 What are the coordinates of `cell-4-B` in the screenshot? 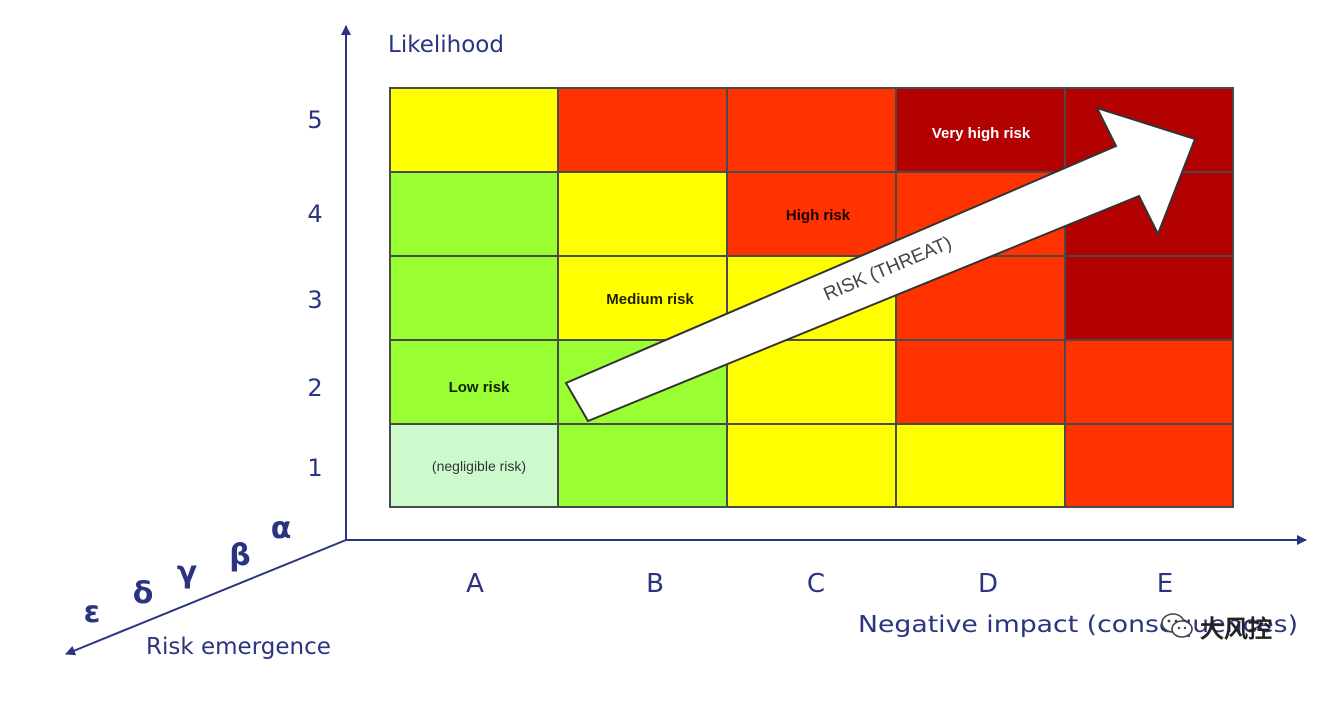 It's located at (642, 214).